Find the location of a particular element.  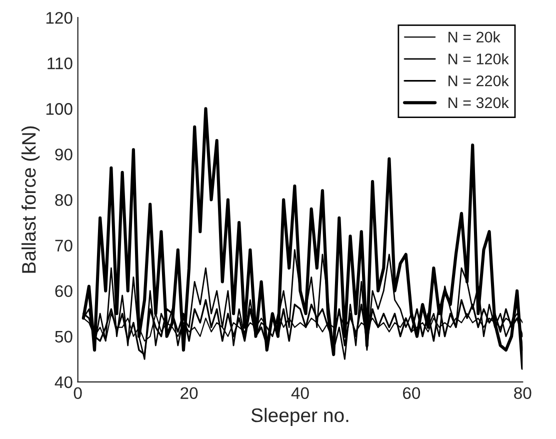

y-tick-label: 110 is located at coordinates (60, 64).